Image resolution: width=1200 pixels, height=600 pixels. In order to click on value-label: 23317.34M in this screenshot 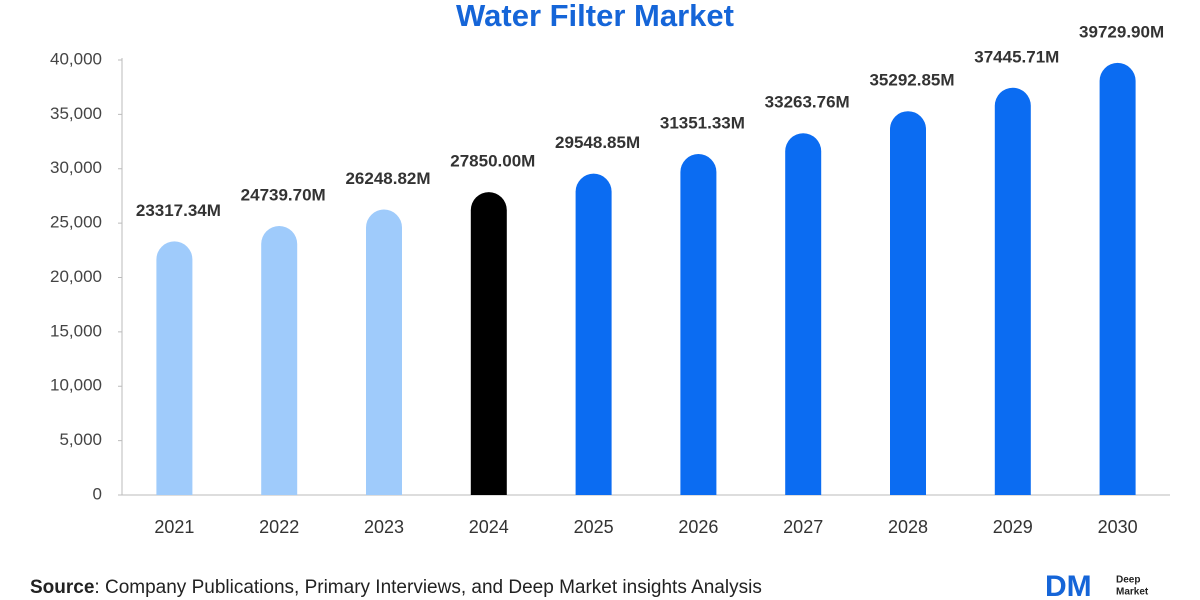, I will do `click(178, 210)`.